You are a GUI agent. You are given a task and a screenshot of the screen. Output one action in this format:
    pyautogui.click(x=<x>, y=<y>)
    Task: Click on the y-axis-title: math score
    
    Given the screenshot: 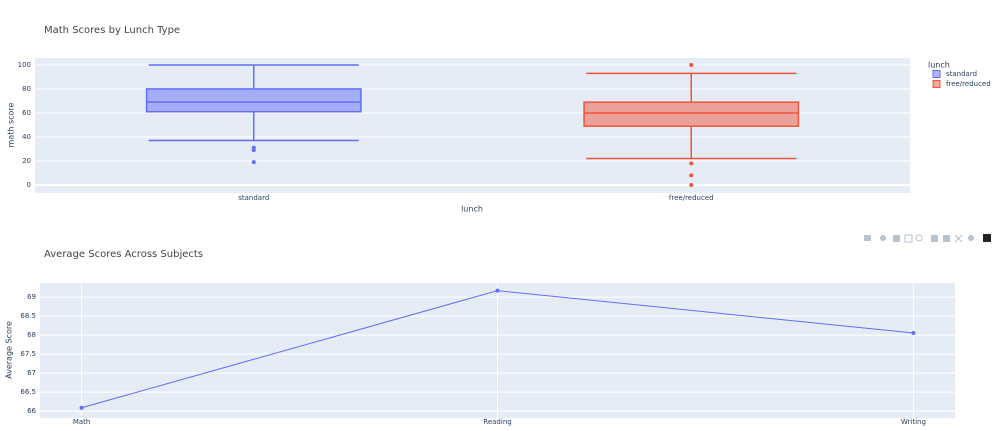 What is the action you would take?
    pyautogui.click(x=11, y=124)
    